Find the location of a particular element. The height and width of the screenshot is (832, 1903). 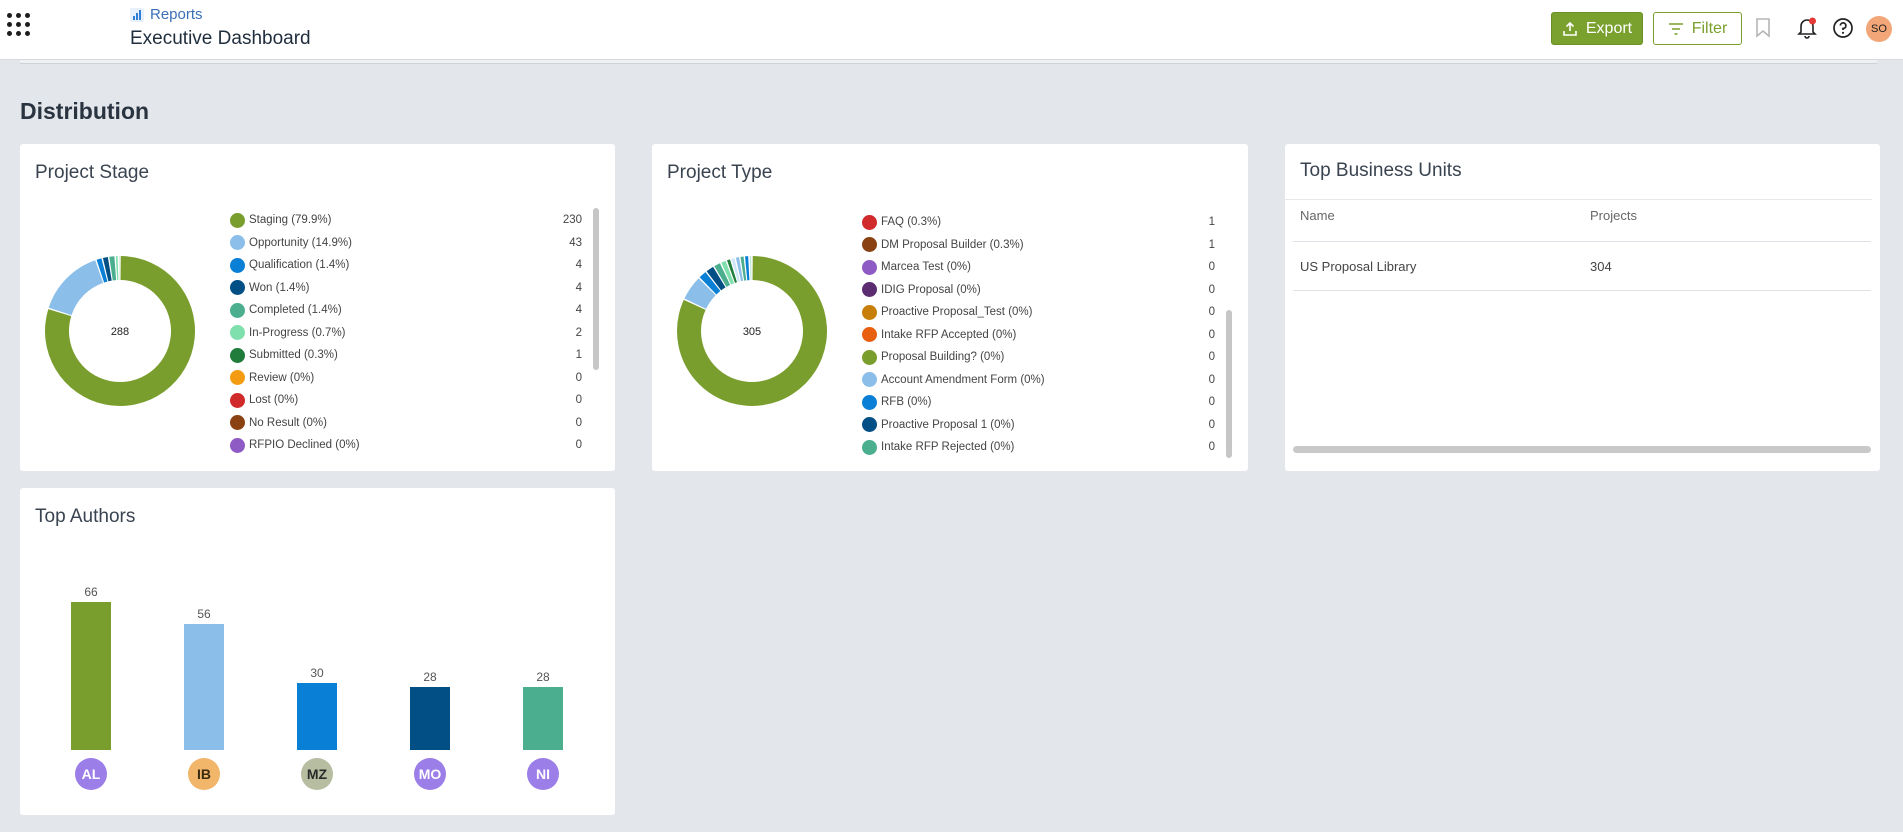

filter-icon is located at coordinates (1675, 28).